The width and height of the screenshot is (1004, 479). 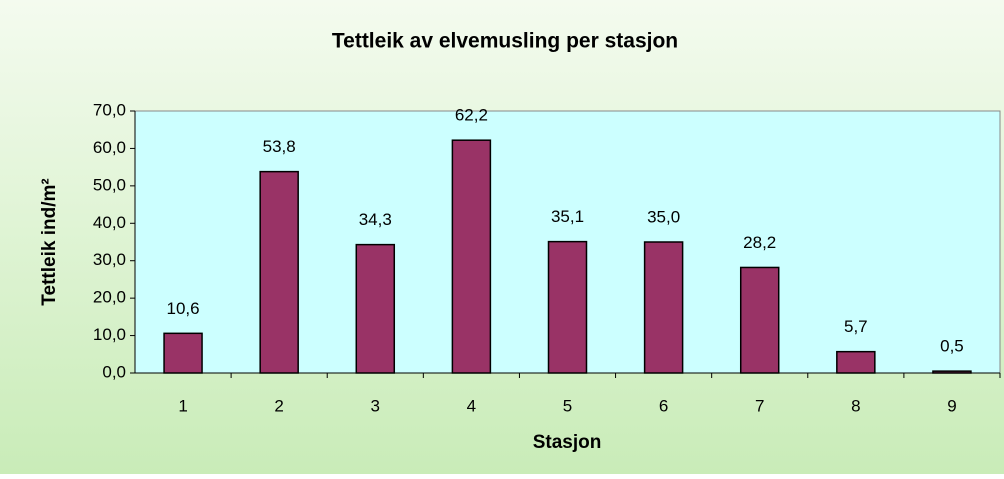 What do you see at coordinates (759, 405) in the screenshot?
I see `x-tick-label: 7` at bounding box center [759, 405].